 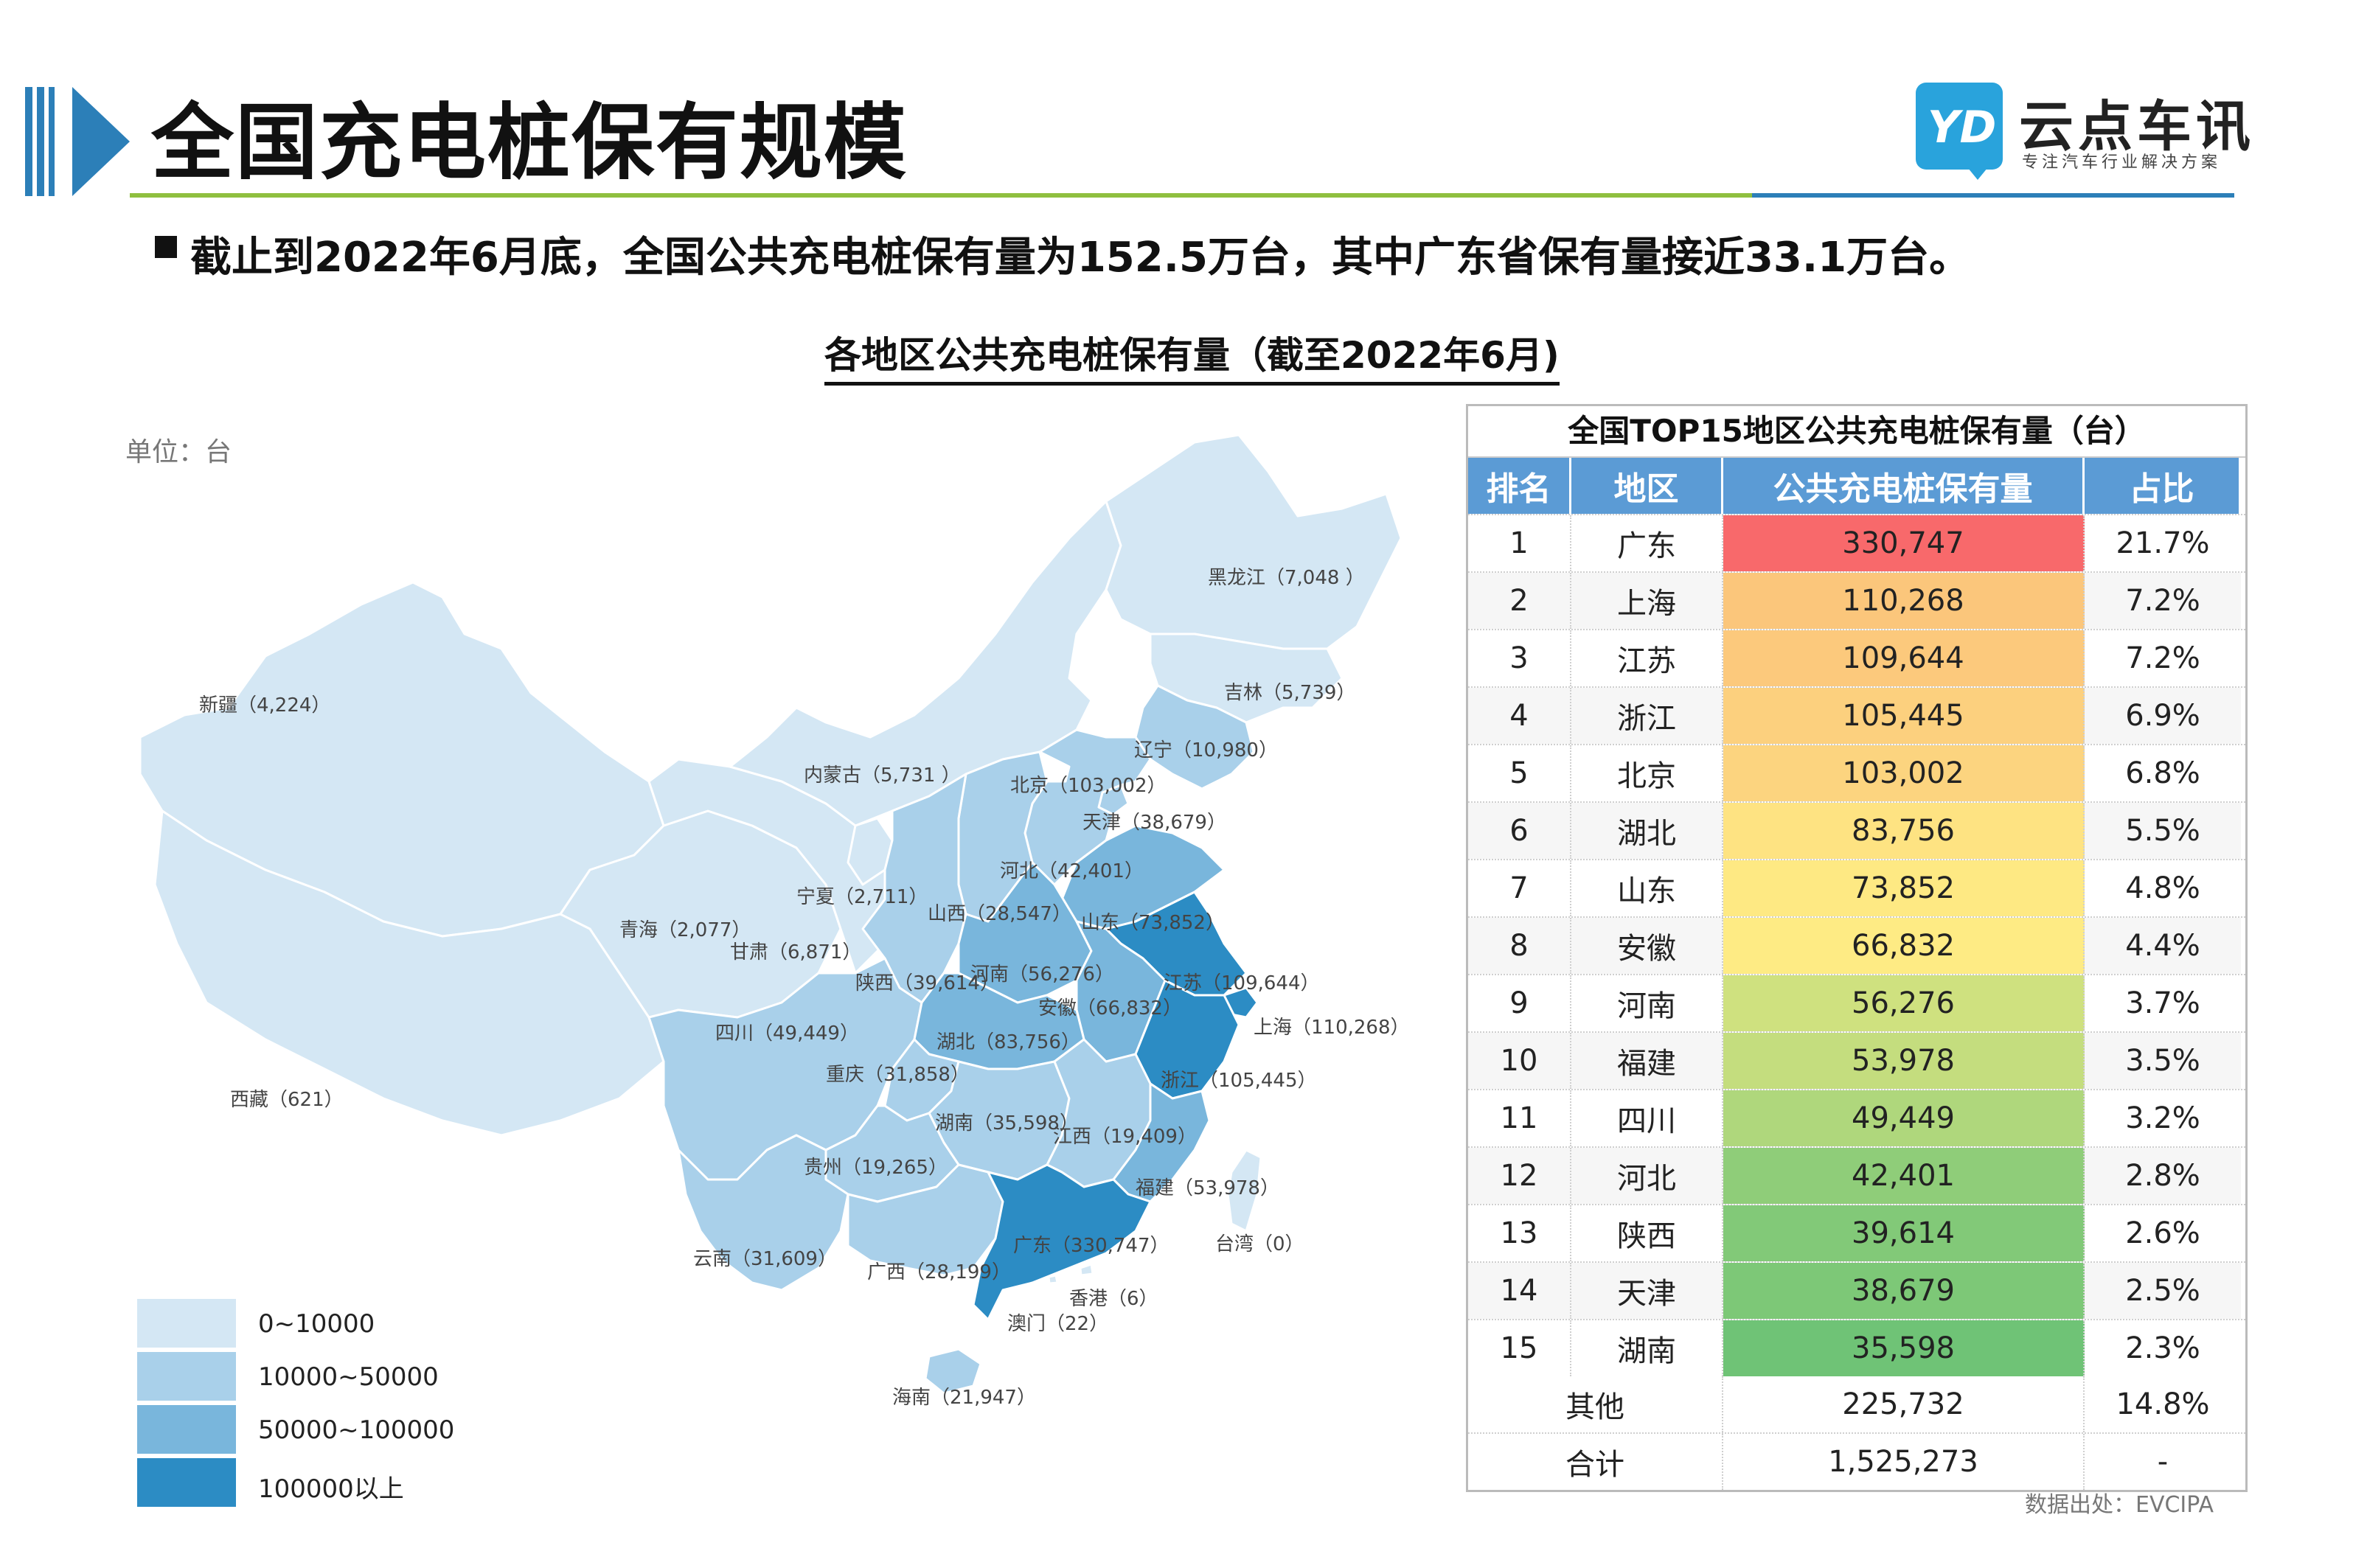 What do you see at coordinates (876, 1168) in the screenshot?
I see `province-label: 贵州（19,265）` at bounding box center [876, 1168].